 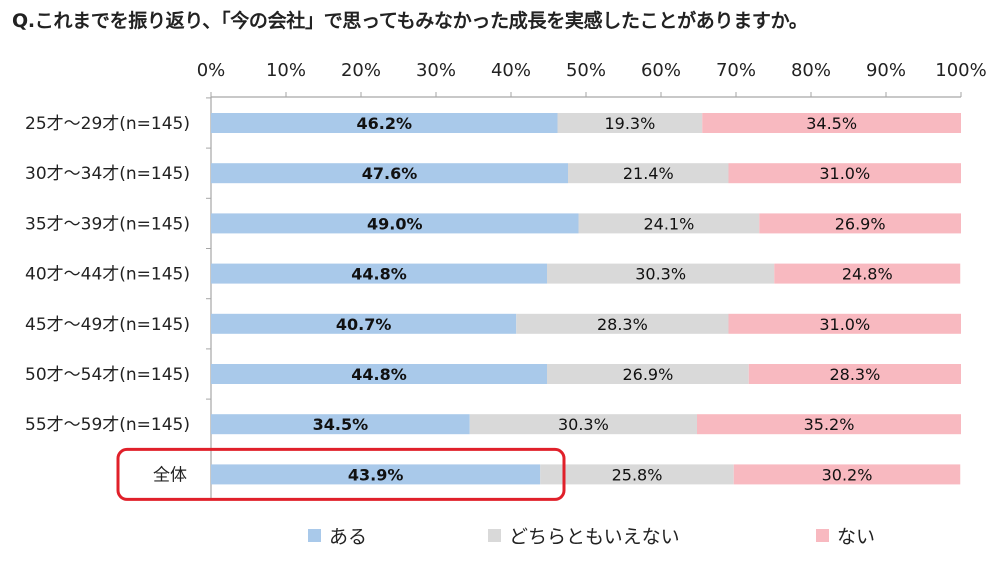 I want to click on data-label: 47.6%, so click(x=390, y=173).